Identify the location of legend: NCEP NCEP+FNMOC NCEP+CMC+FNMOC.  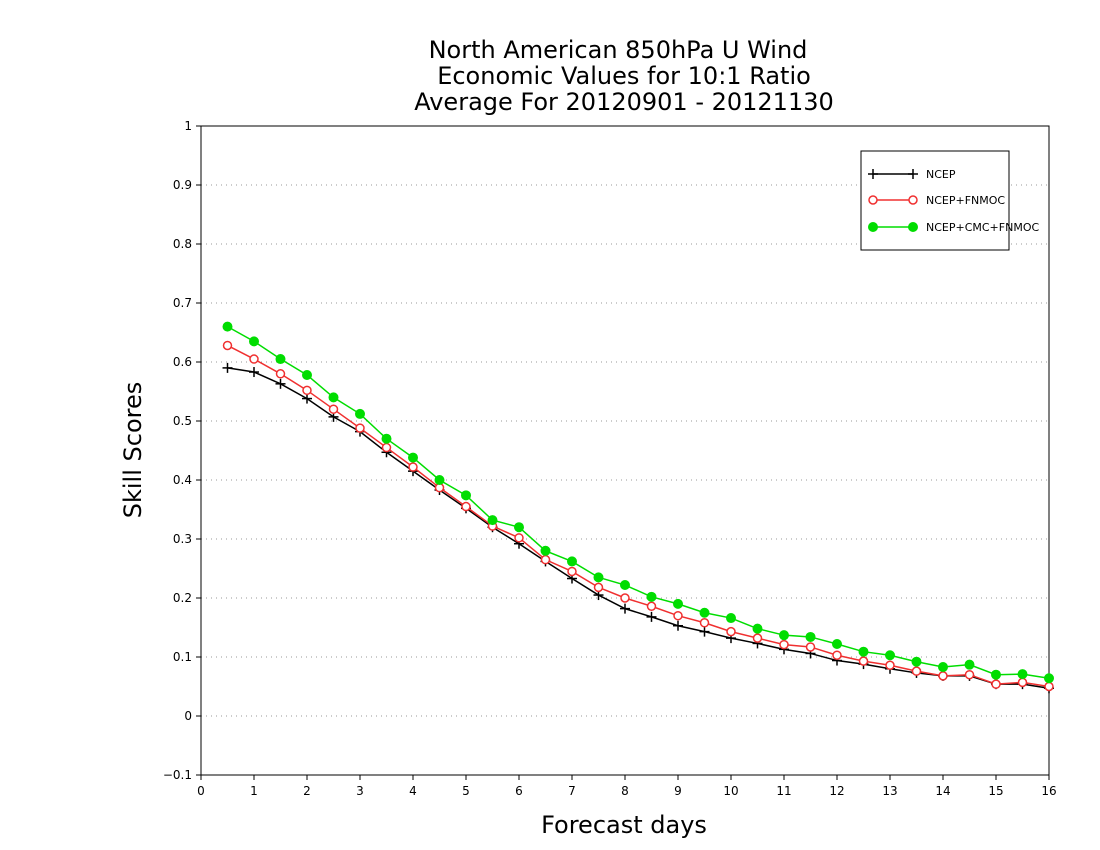
(949, 200).